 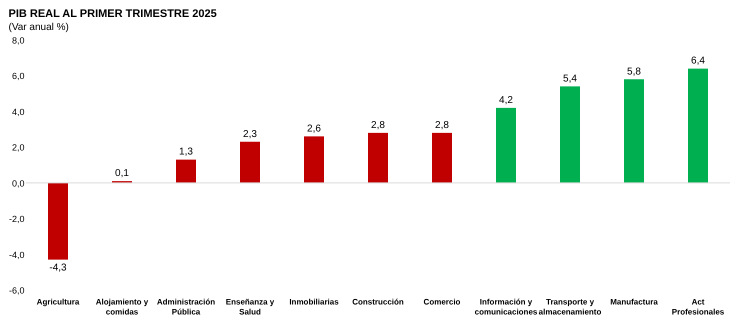 I want to click on x-tick-label: Manufactura, so click(x=634, y=302).